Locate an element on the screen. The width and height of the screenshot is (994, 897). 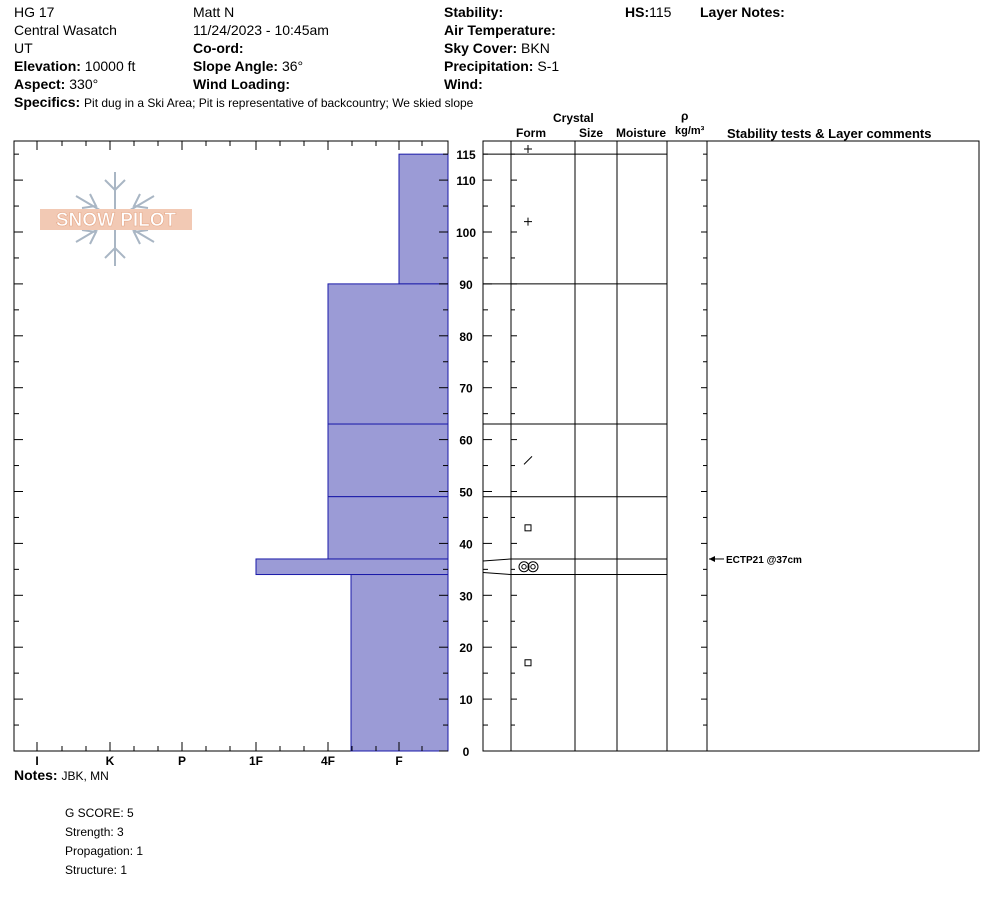
height-label-110: 110 is located at coordinates (466, 181).